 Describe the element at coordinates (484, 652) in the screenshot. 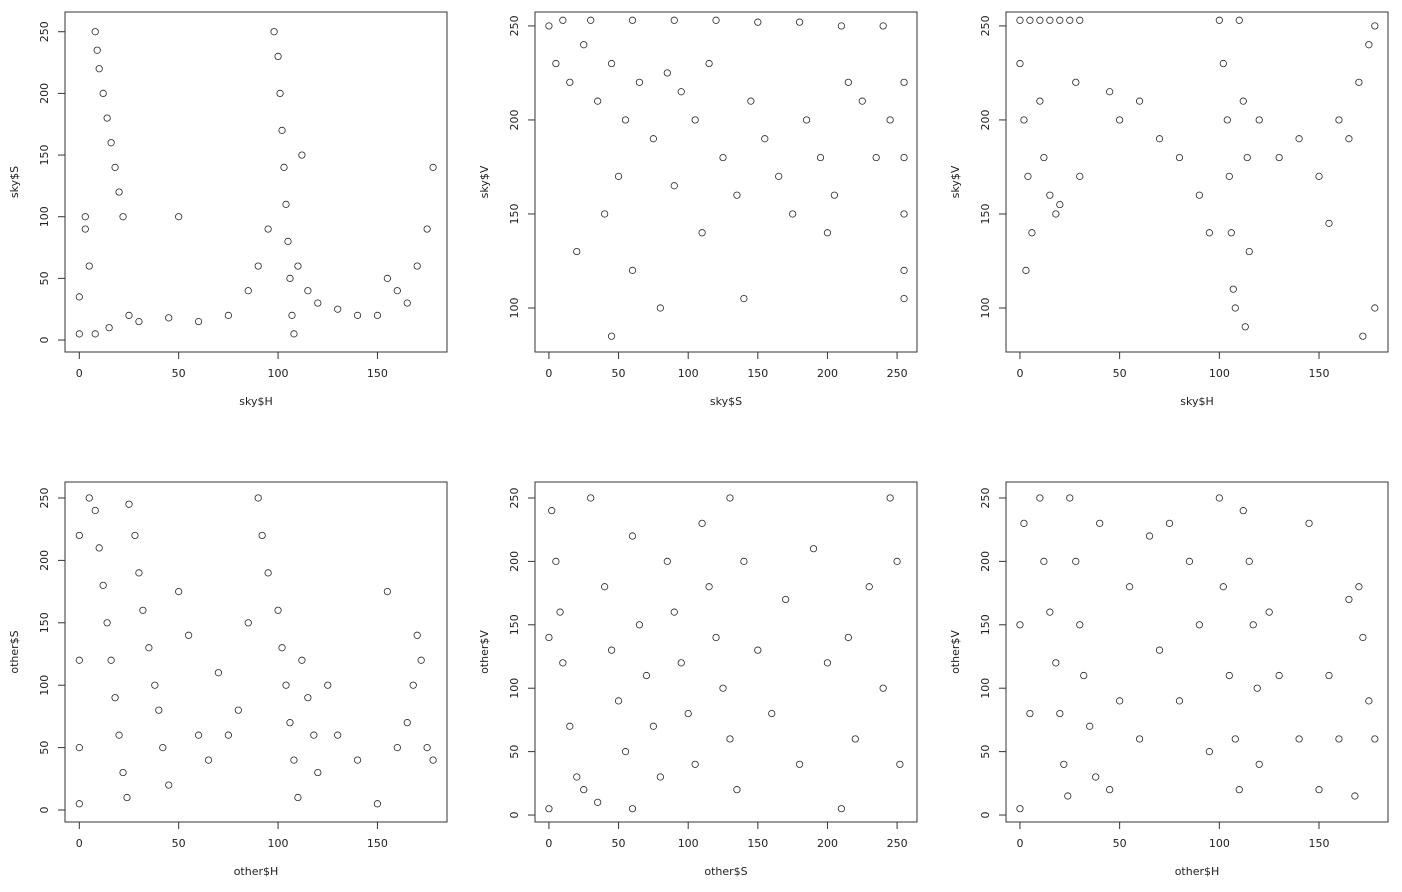

I see `y-axis-label: other$V` at that location.